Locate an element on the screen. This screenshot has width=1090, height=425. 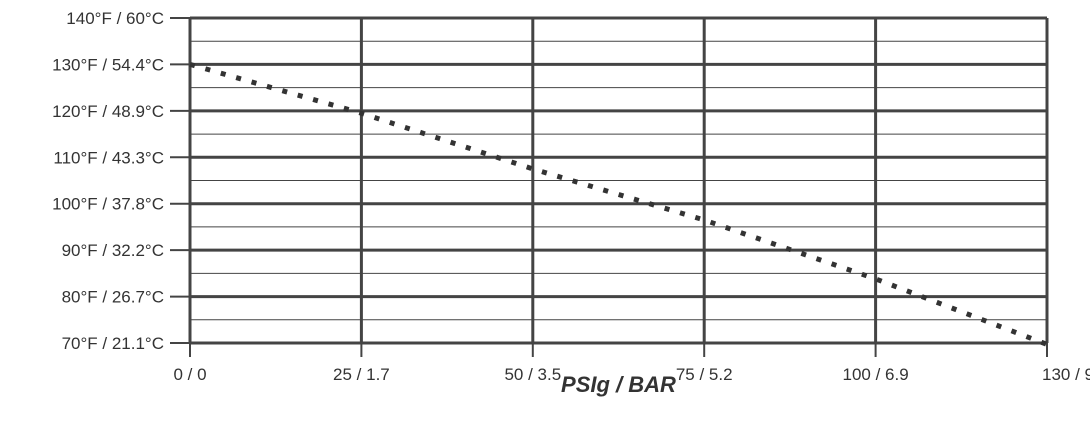
y-tick-label: 70°F / 21.1°C is located at coordinates (113, 343).